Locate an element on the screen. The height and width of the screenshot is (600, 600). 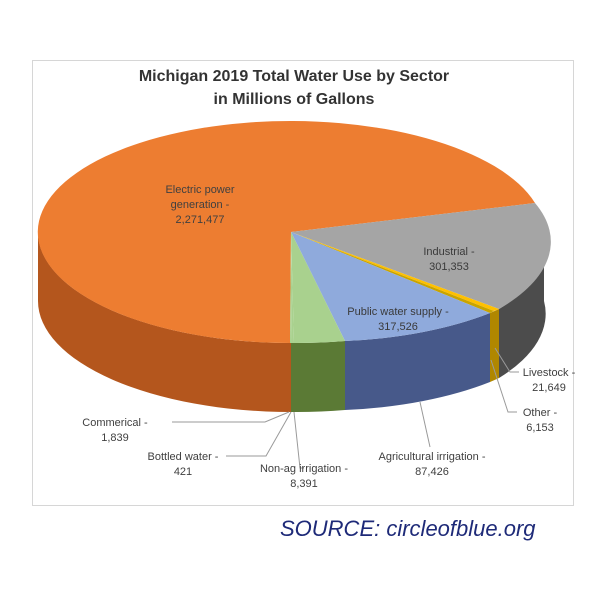
label-commerical: Commerical - is located at coordinates (115, 423).